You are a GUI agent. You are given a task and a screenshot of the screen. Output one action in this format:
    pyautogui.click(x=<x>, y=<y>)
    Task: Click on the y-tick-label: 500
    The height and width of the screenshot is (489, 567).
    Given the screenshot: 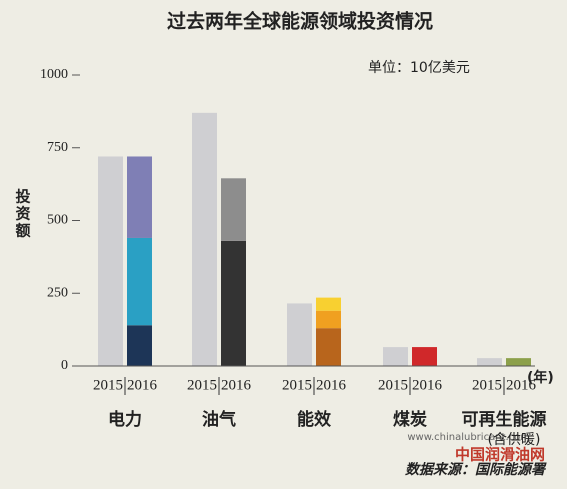 What is the action you would take?
    pyautogui.click(x=57, y=220)
    